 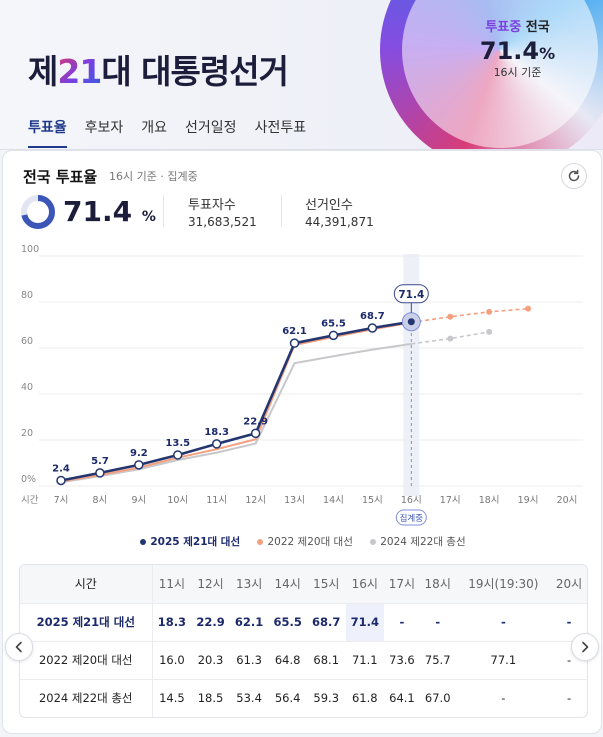 I want to click on table-cell: 71.1, so click(x=365, y=660).